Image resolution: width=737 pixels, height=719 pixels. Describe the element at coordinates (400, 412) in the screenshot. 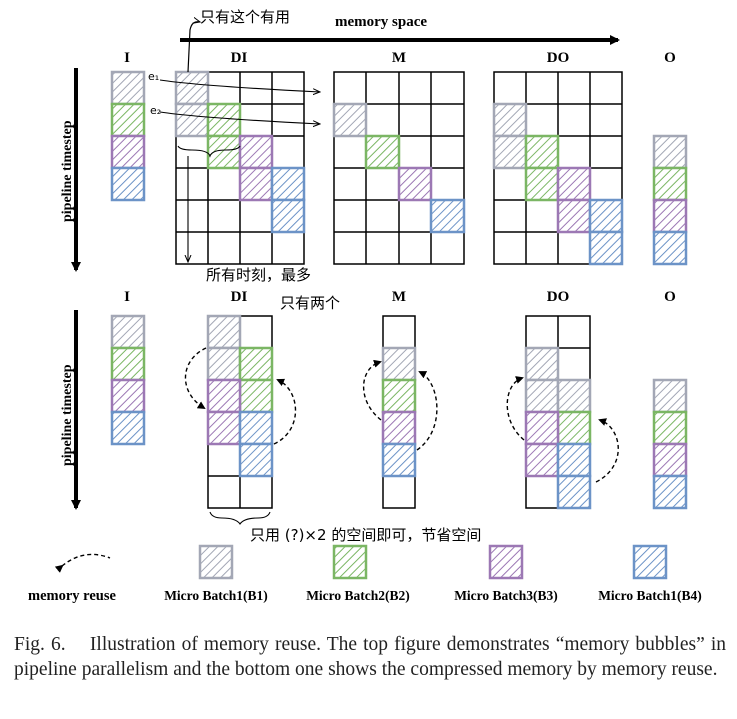

I see `bottom-M-grid` at that location.